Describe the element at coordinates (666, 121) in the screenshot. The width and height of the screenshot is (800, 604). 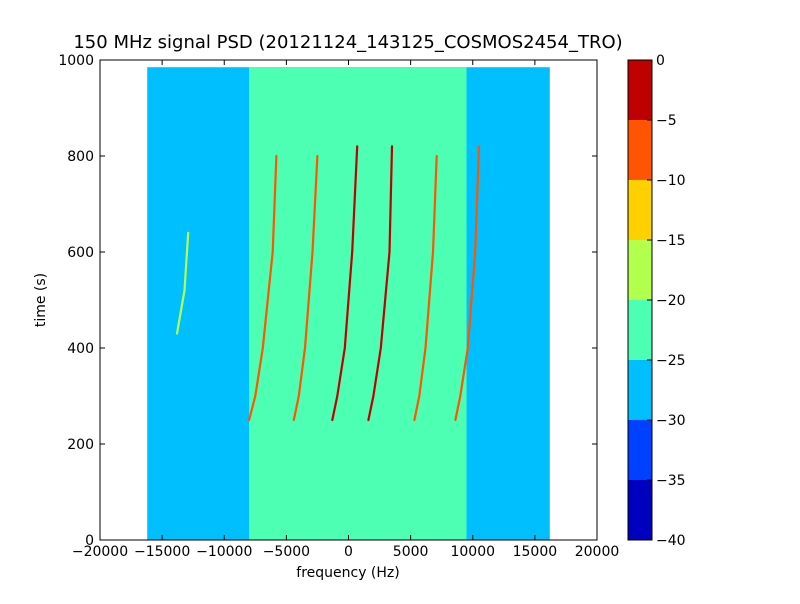
I see `colorbar-tick-label: −5` at that location.